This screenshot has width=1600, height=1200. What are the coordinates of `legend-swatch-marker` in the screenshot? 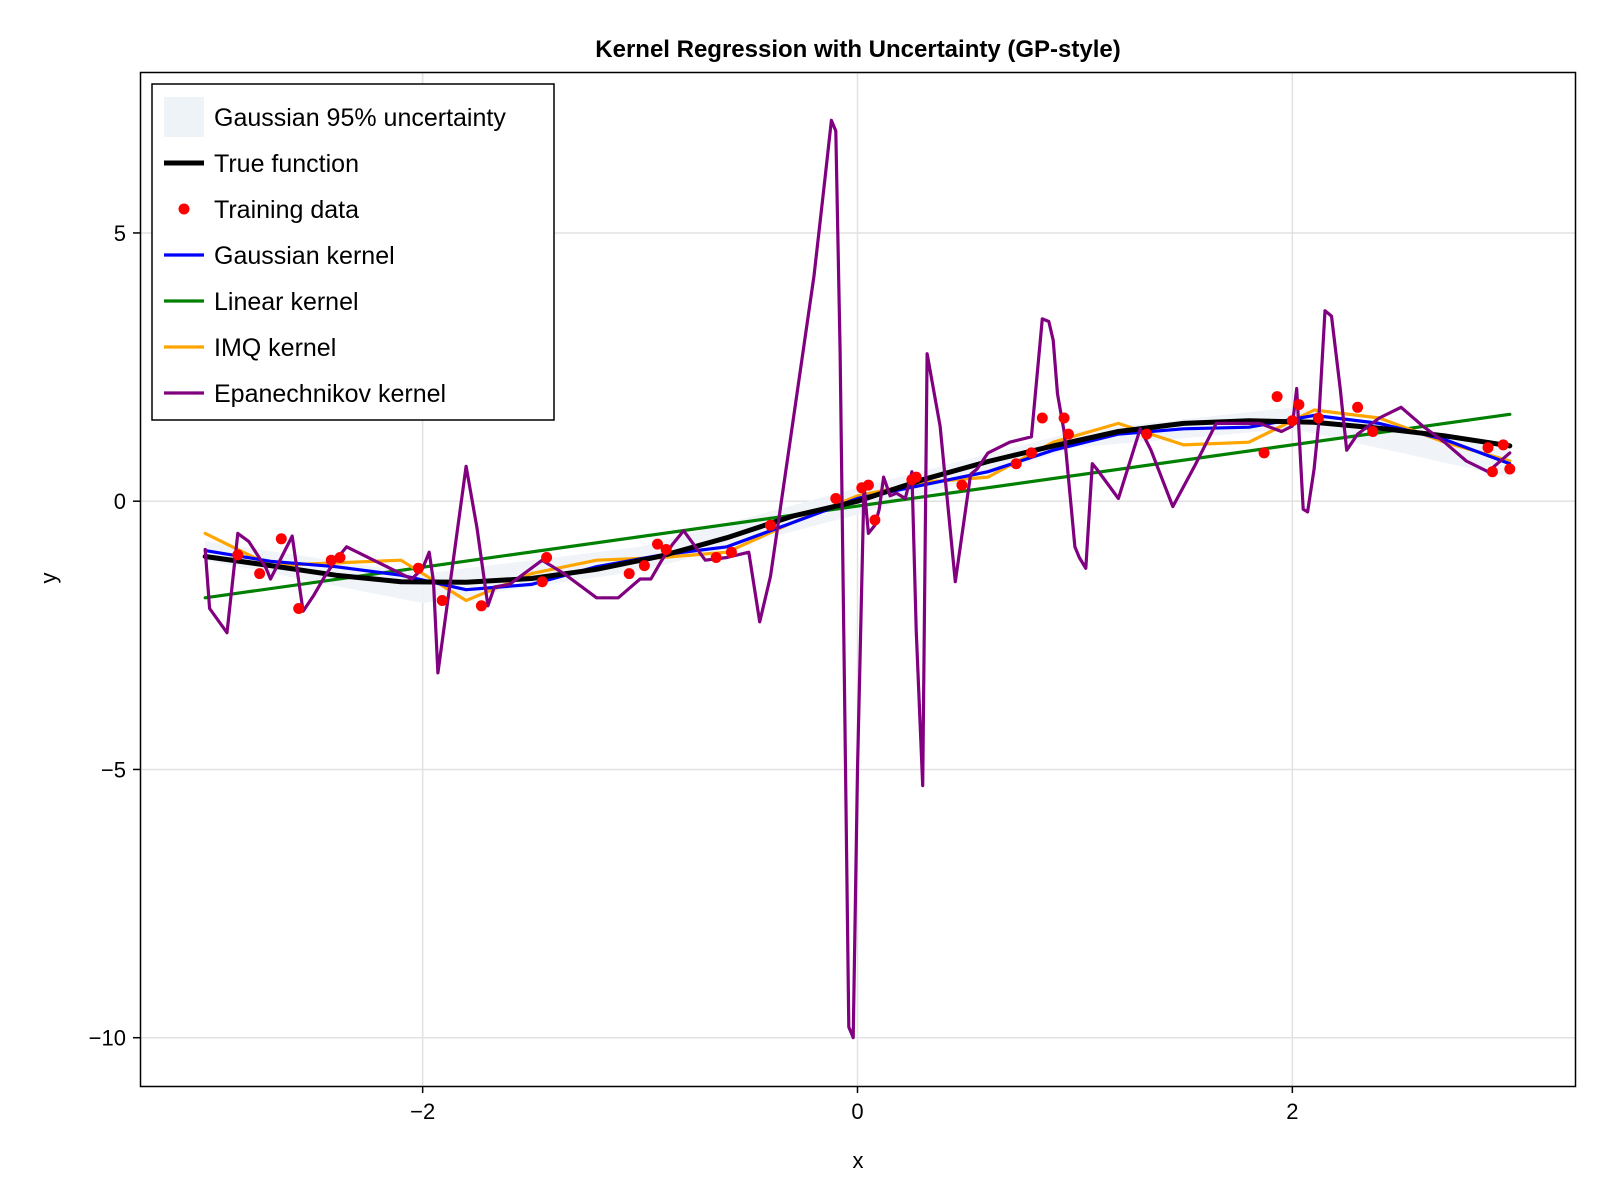 It's located at (184, 209).